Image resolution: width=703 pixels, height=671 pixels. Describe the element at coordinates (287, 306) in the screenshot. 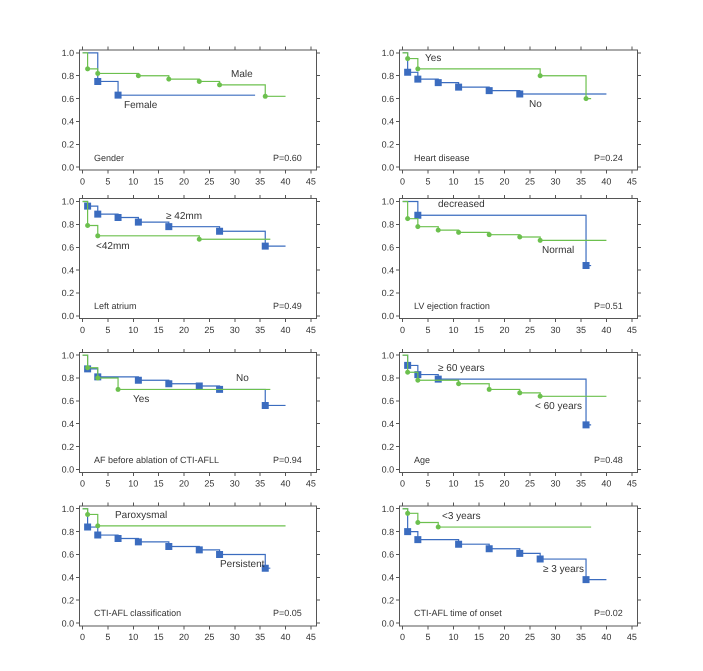

I see `annotation: P=0.49` at that location.